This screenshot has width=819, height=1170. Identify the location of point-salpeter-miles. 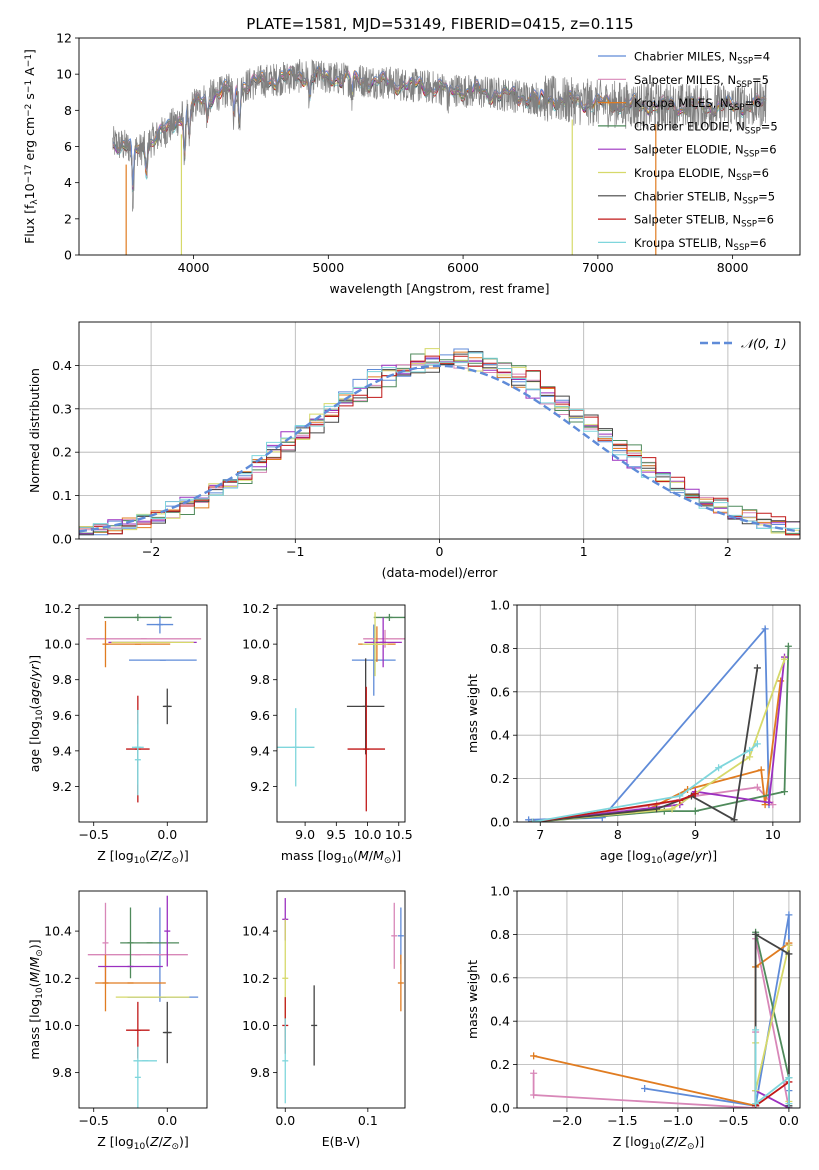
(384, 638).